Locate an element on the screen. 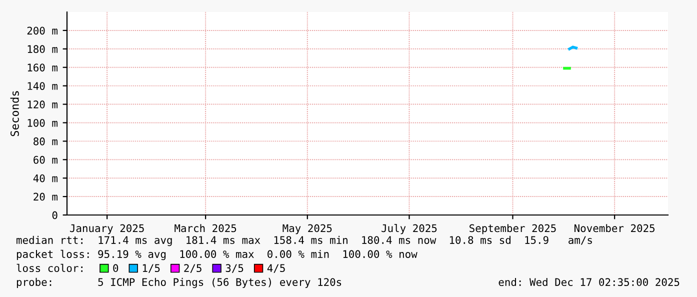  text: median rtt: 171.4 ms avg 181.4 ms max 158.4 ms min 180.4 ms now 10.8 ms sd 15.9 am/s is located at coordinates (304, 241).